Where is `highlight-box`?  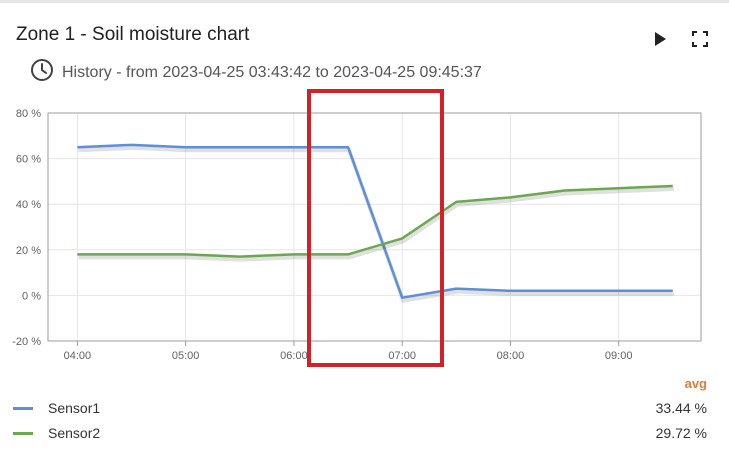 highlight-box is located at coordinates (375, 228).